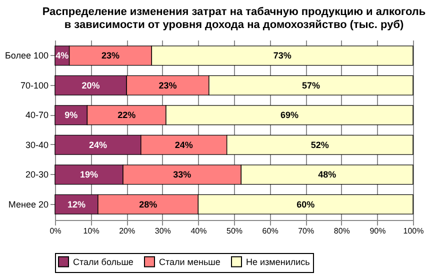 This screenshot has height=275, width=440. I want to click on y-tick-label: 70-100, so click(34, 85).